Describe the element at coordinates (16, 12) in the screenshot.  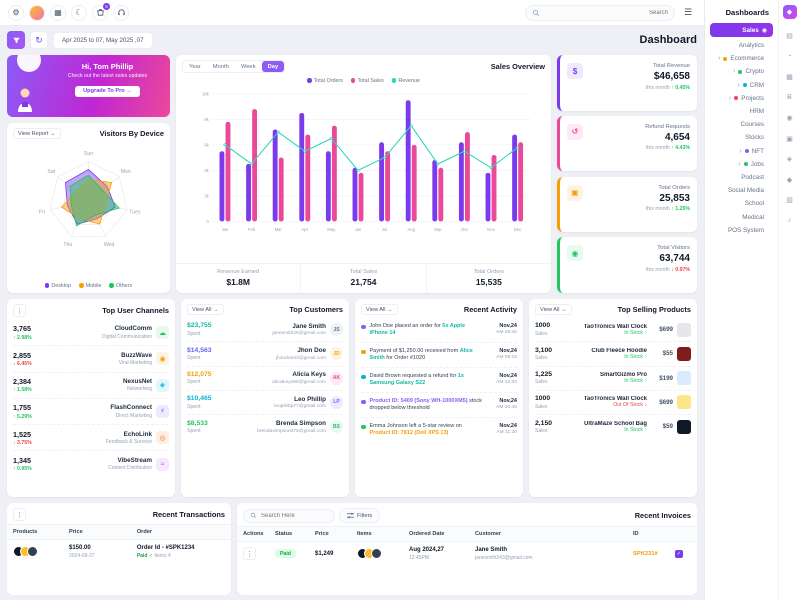
I see `settings-gear-icon: ⚙` at that location.